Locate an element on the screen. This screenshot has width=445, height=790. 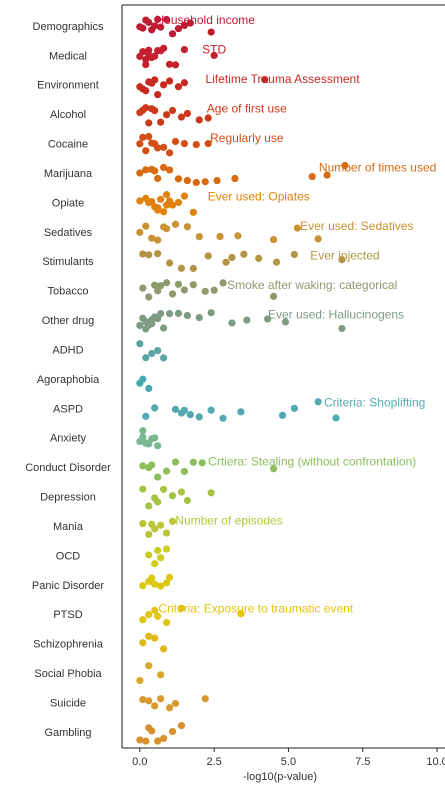
y-tick-label: Gambling is located at coordinates (67, 733).